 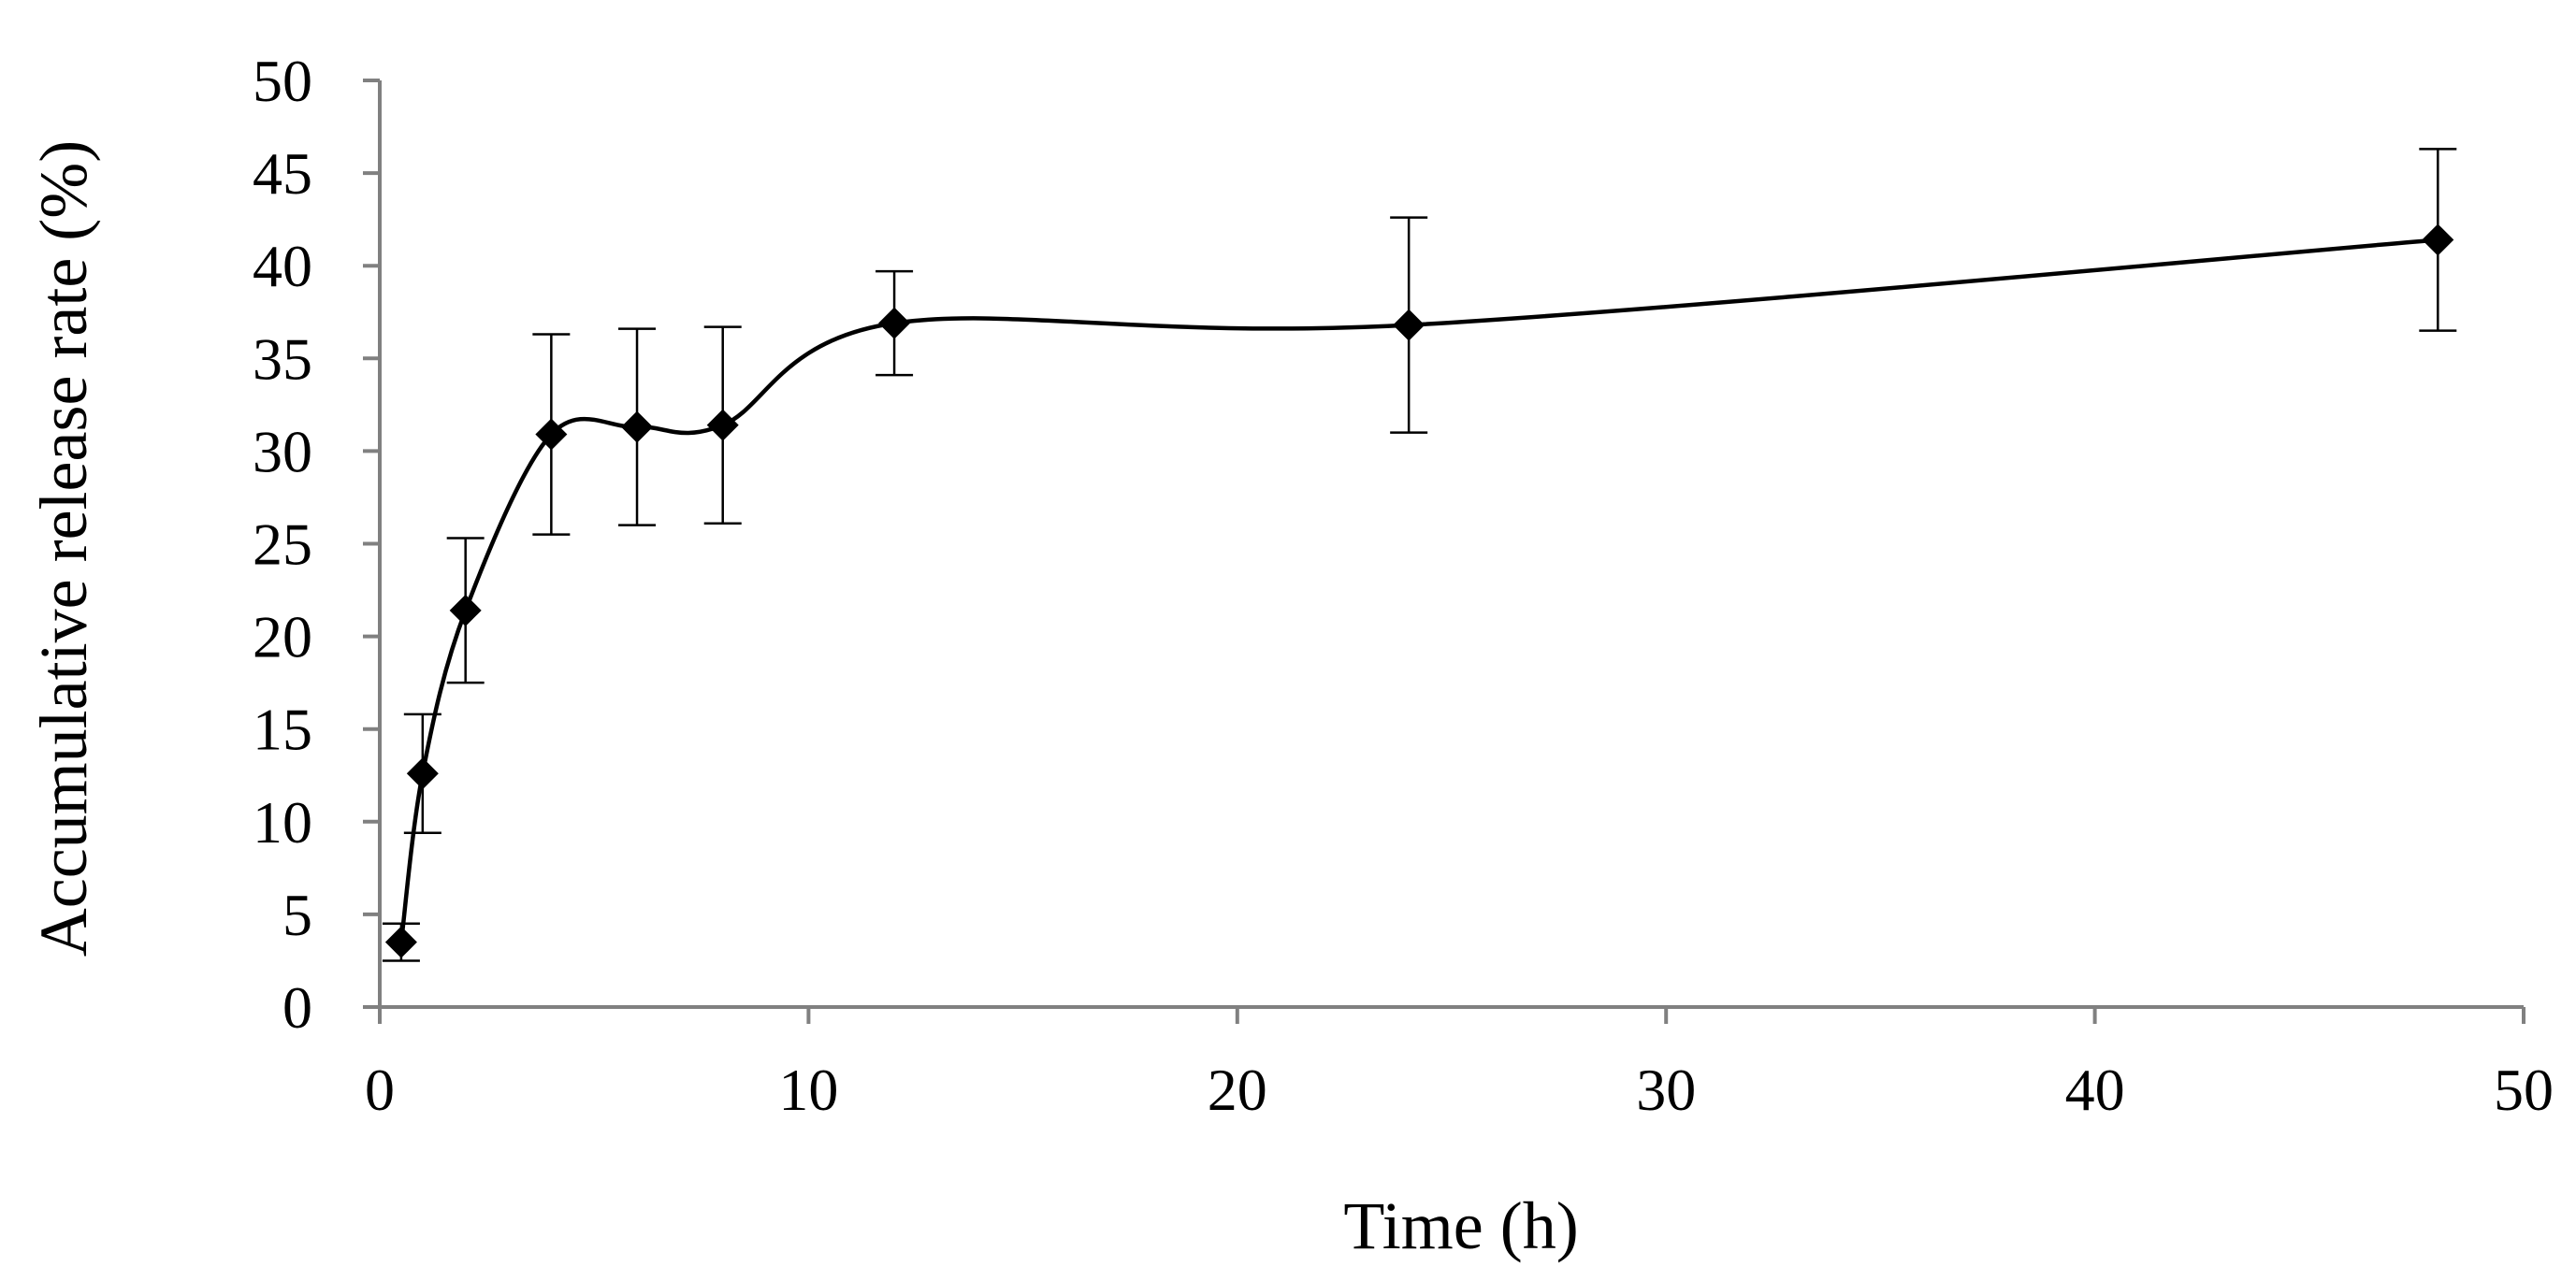 What do you see at coordinates (282, 359) in the screenshot?
I see `y-tick-label: 35` at bounding box center [282, 359].